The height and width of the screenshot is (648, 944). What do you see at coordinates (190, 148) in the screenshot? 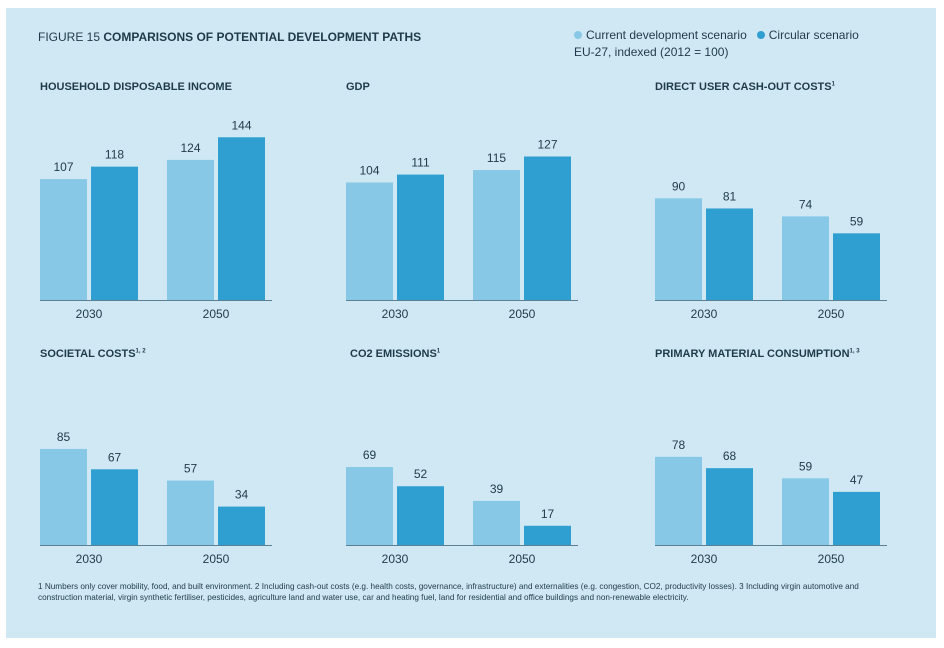
I see `data-label: 124` at bounding box center [190, 148].